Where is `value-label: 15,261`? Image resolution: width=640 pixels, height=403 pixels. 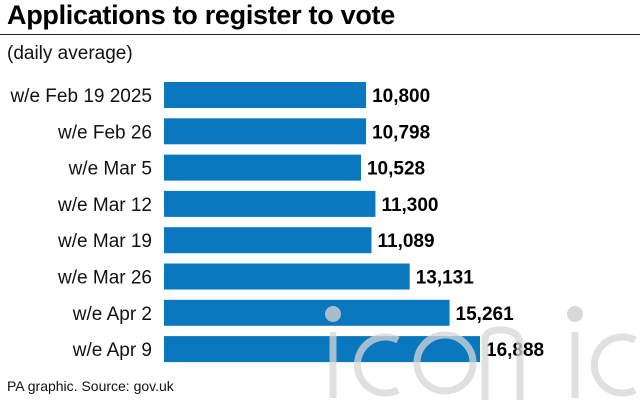 value-label: 15,261 is located at coordinates (485, 314).